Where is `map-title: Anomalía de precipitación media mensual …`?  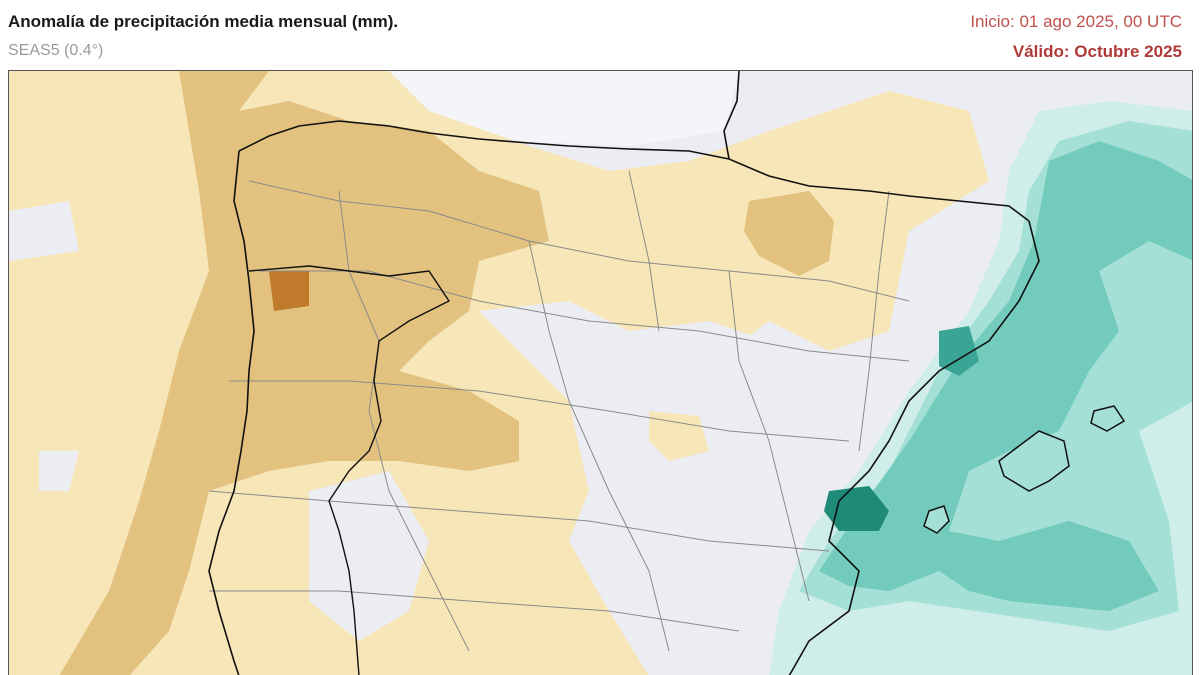
map-title: Anomalía de precipitación media mensual … is located at coordinates (203, 21).